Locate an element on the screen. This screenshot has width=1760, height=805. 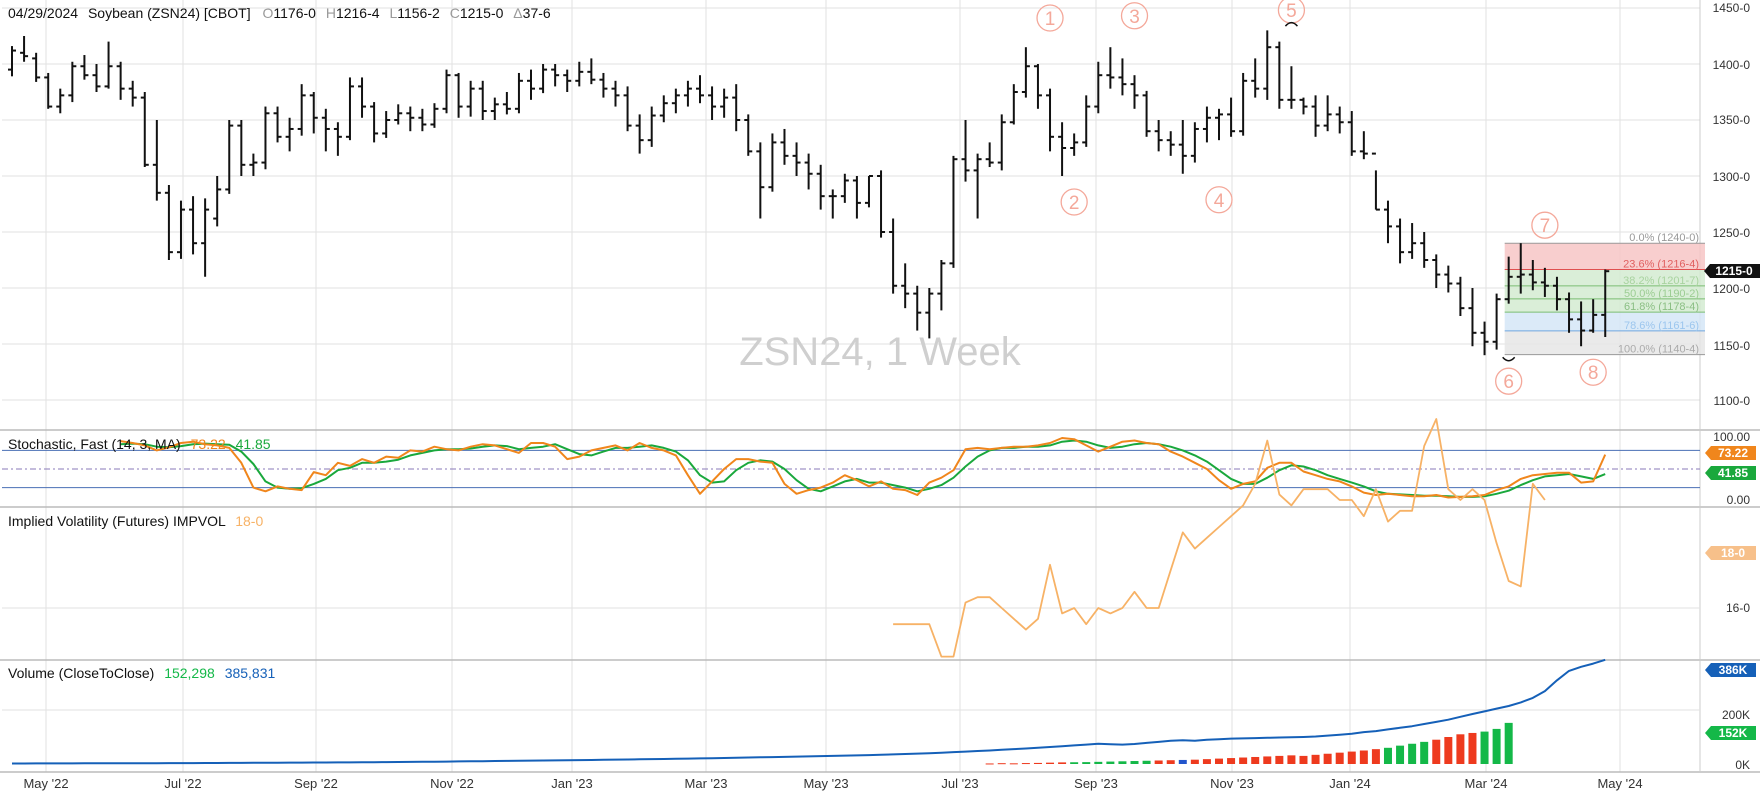
last-price-value: 1215-0 is located at coordinates (1734, 271).